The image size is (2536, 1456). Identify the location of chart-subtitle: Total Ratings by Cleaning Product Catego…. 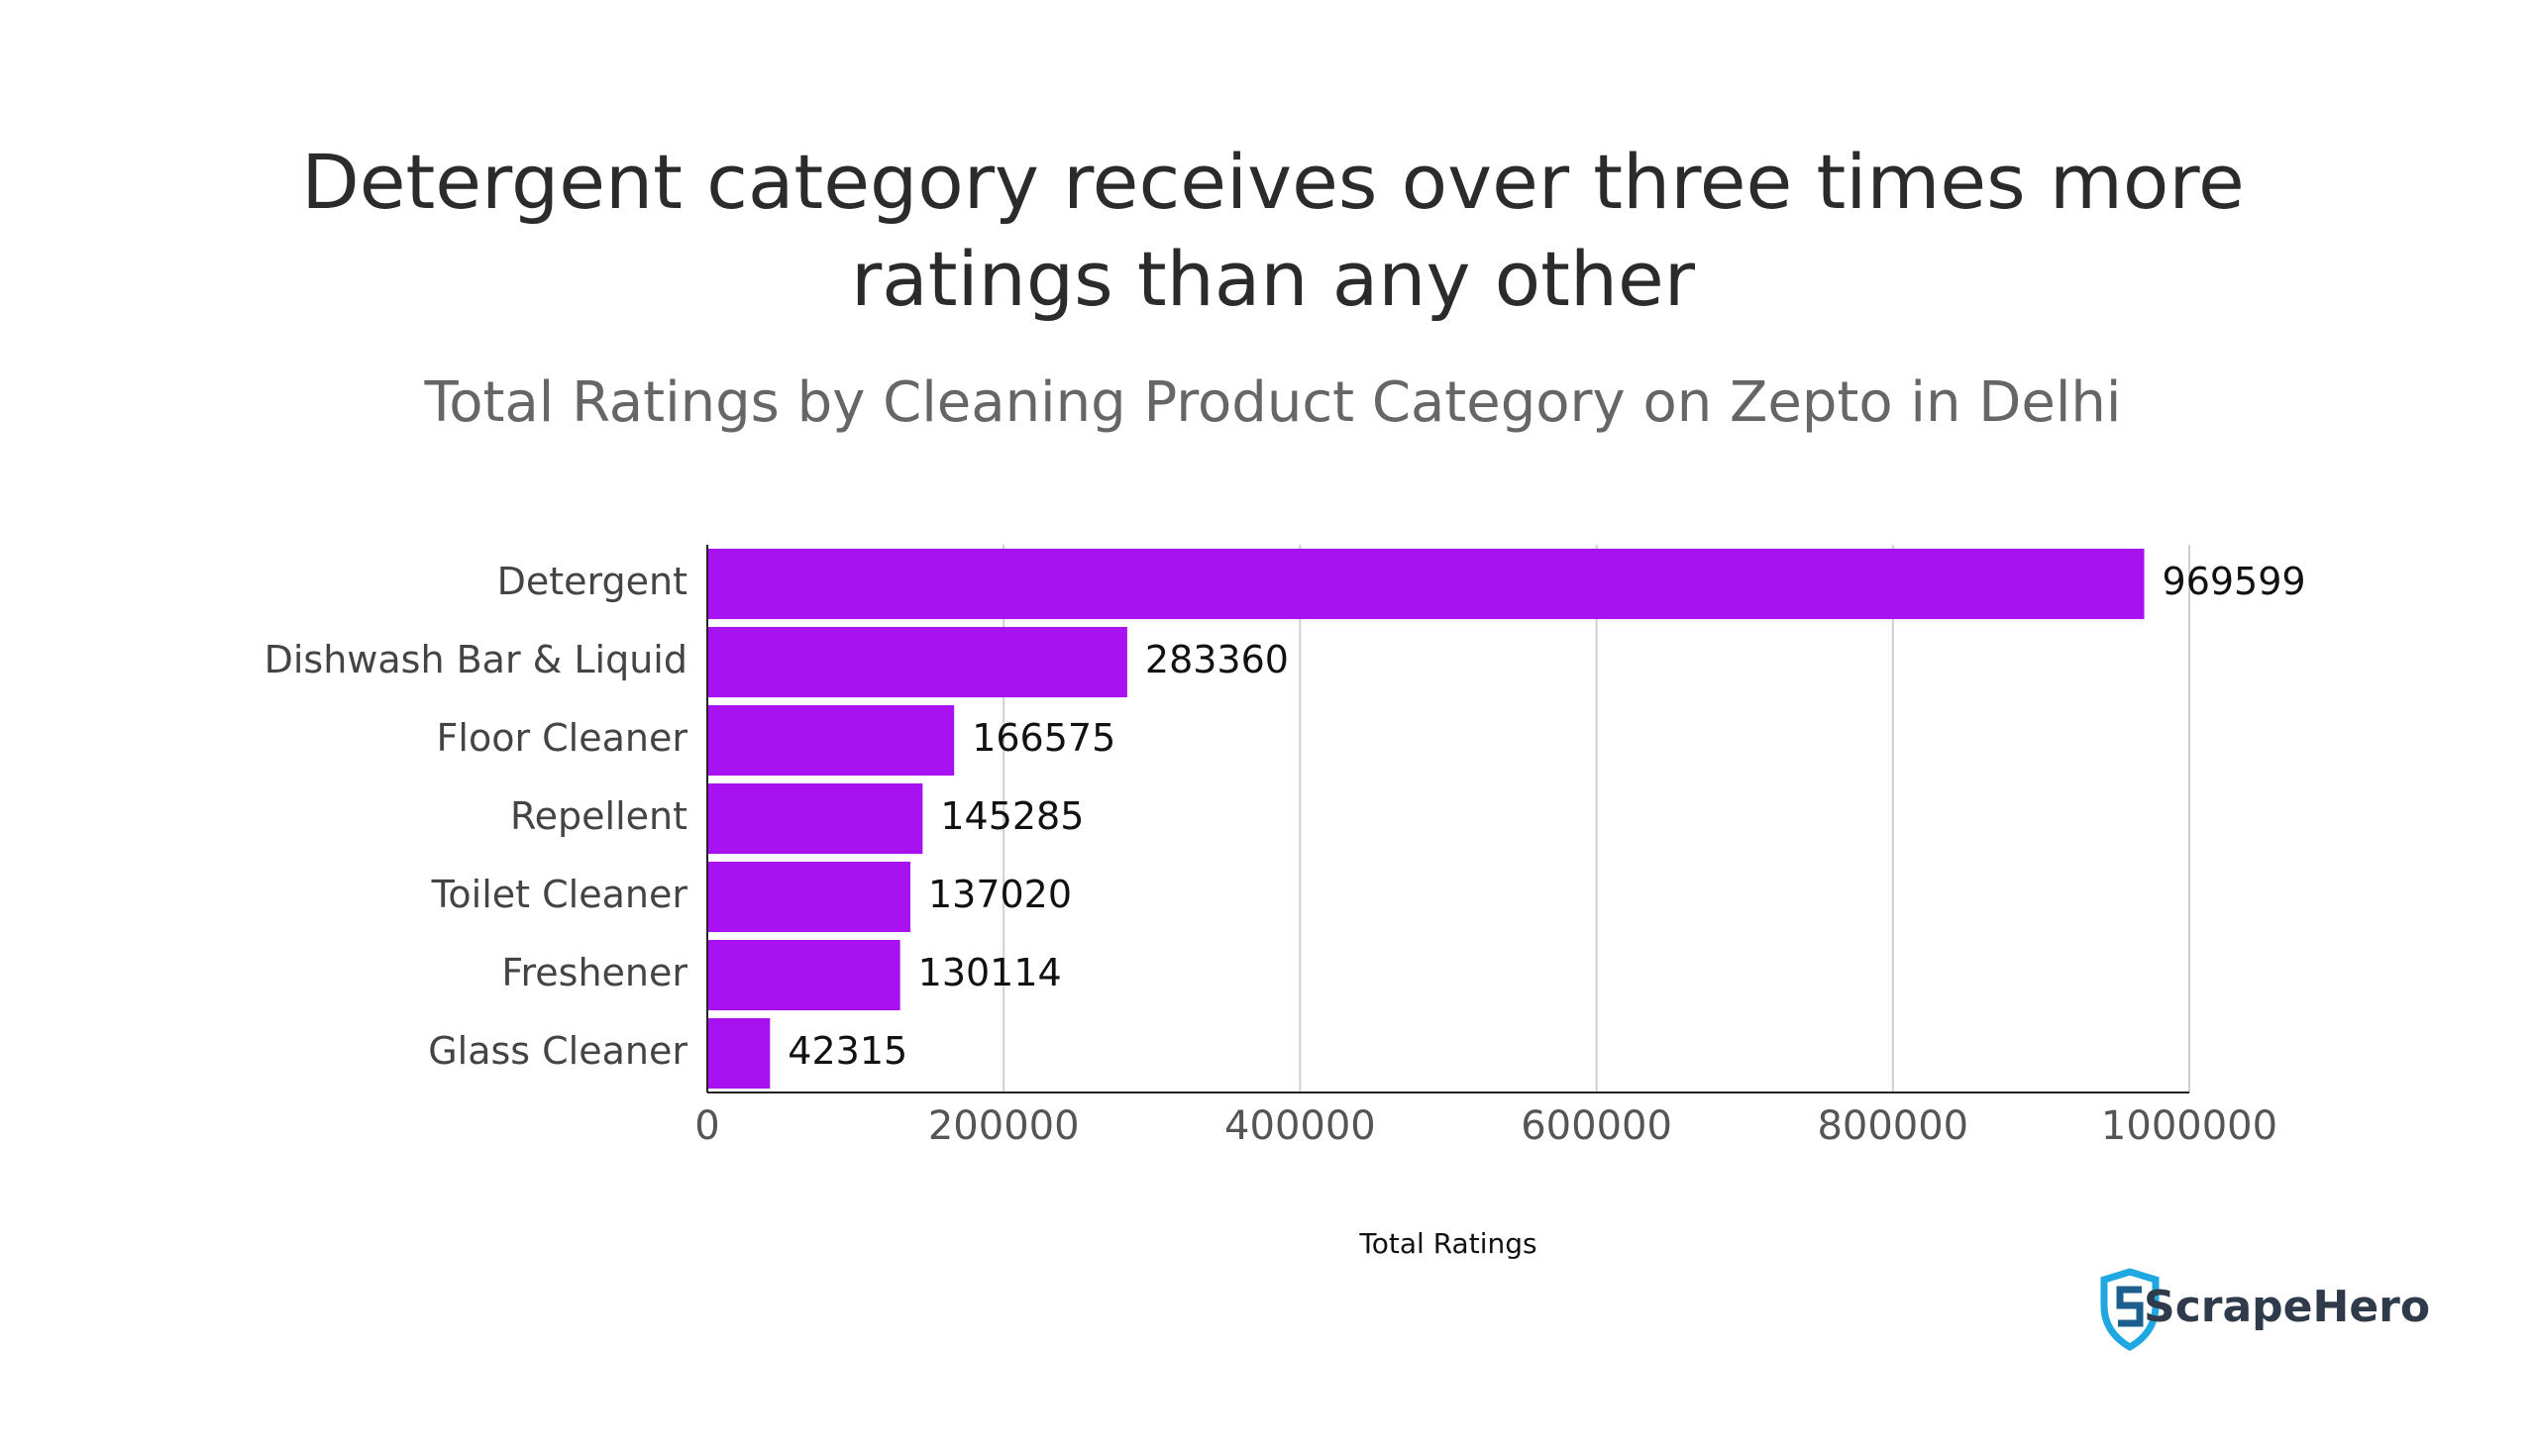
(1273, 402).